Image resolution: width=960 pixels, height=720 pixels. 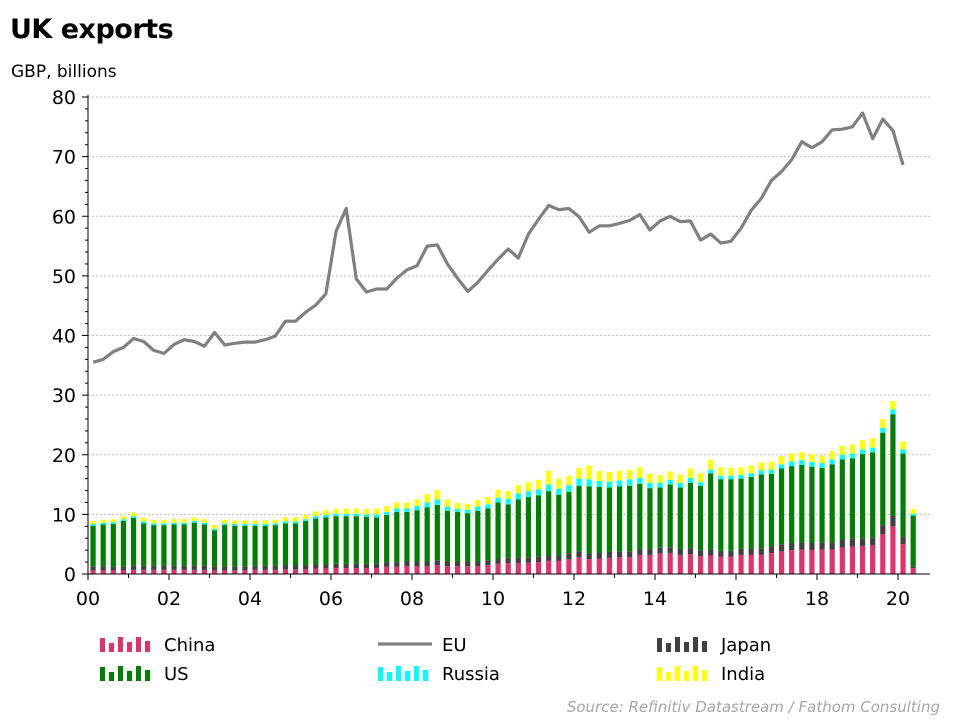 What do you see at coordinates (714, 645) in the screenshot?
I see `legend-item-japan: Japan` at bounding box center [714, 645].